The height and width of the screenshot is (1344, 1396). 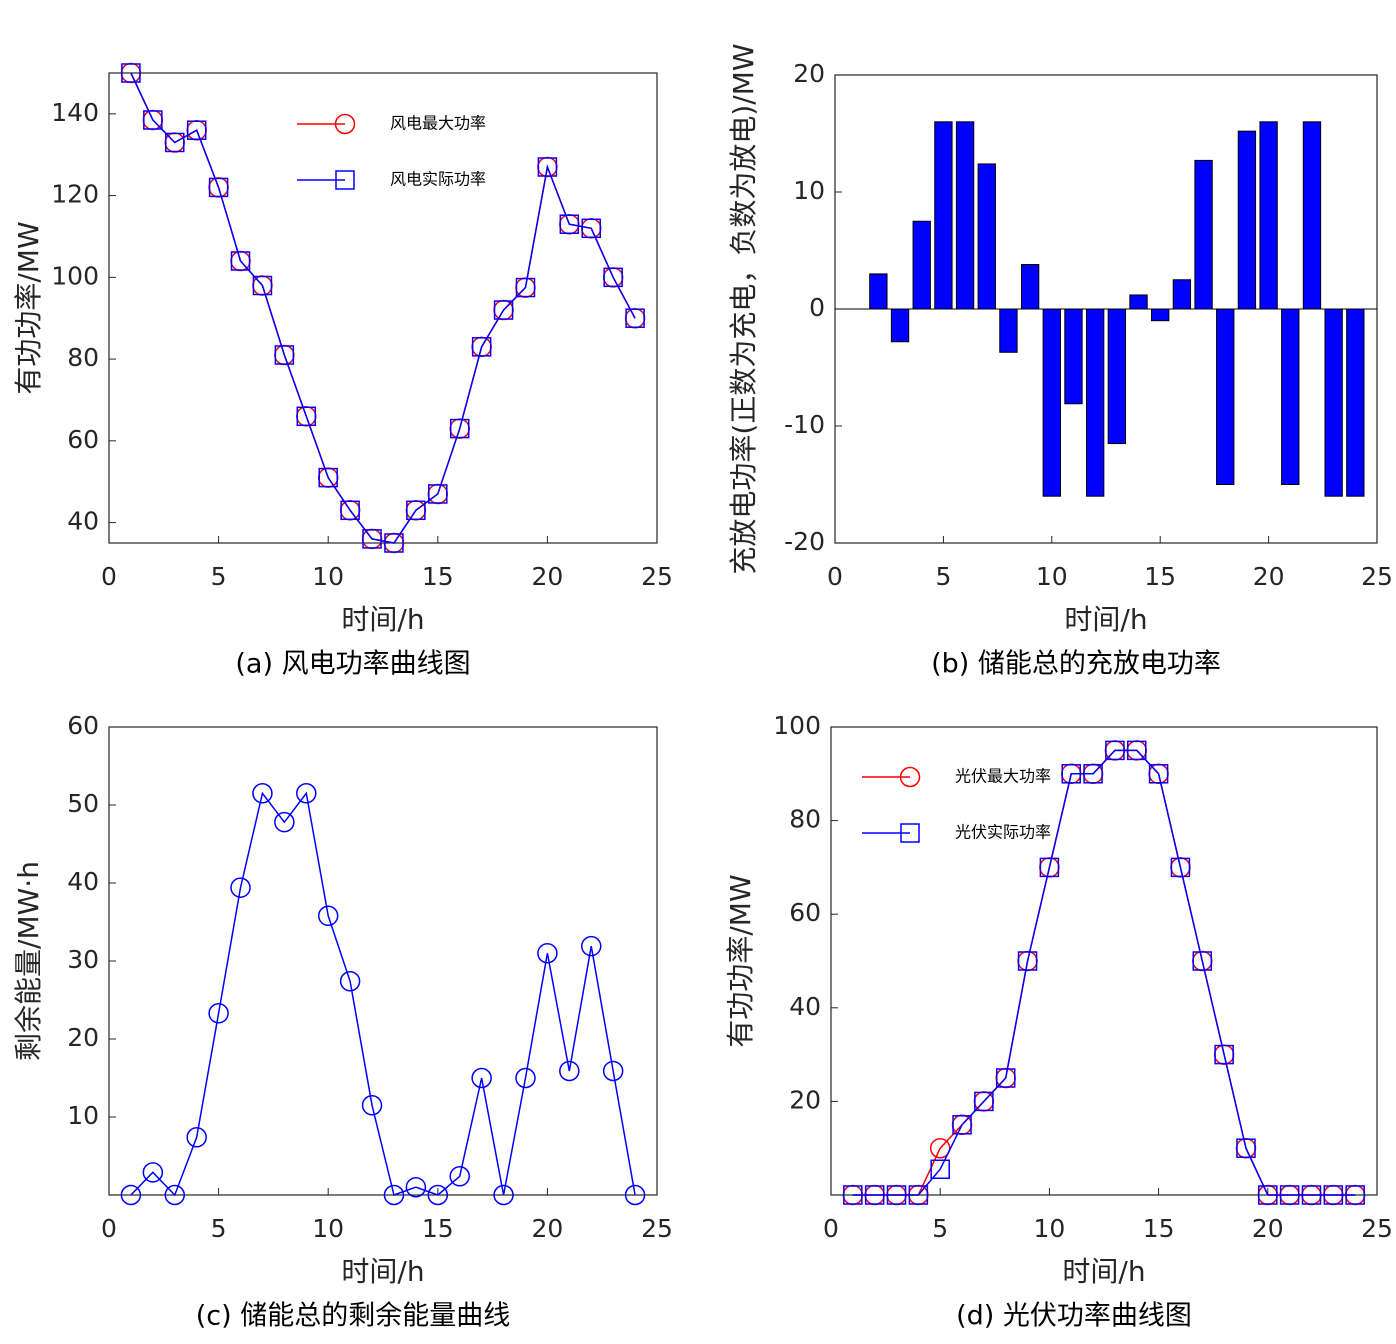 I want to click on plot-frame, so click(x=1104, y=961).